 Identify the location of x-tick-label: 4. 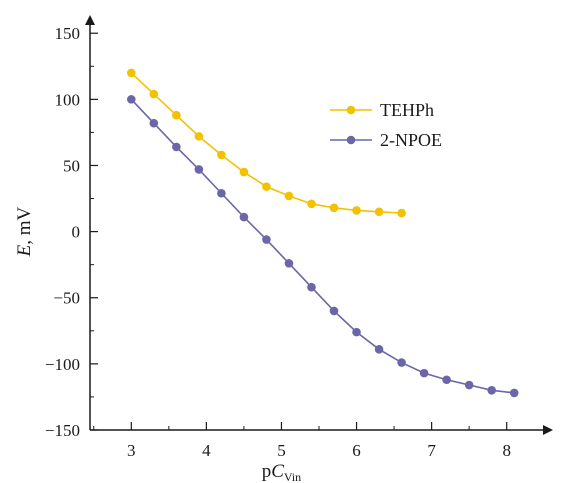
(206, 450).